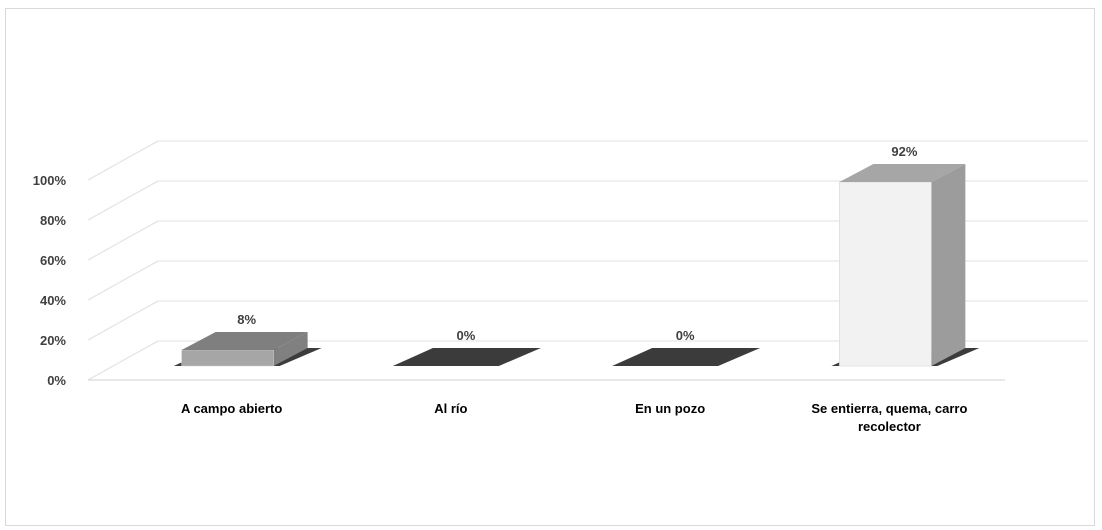  What do you see at coordinates (53, 260) in the screenshot?
I see `y-tick-label: 60%` at bounding box center [53, 260].